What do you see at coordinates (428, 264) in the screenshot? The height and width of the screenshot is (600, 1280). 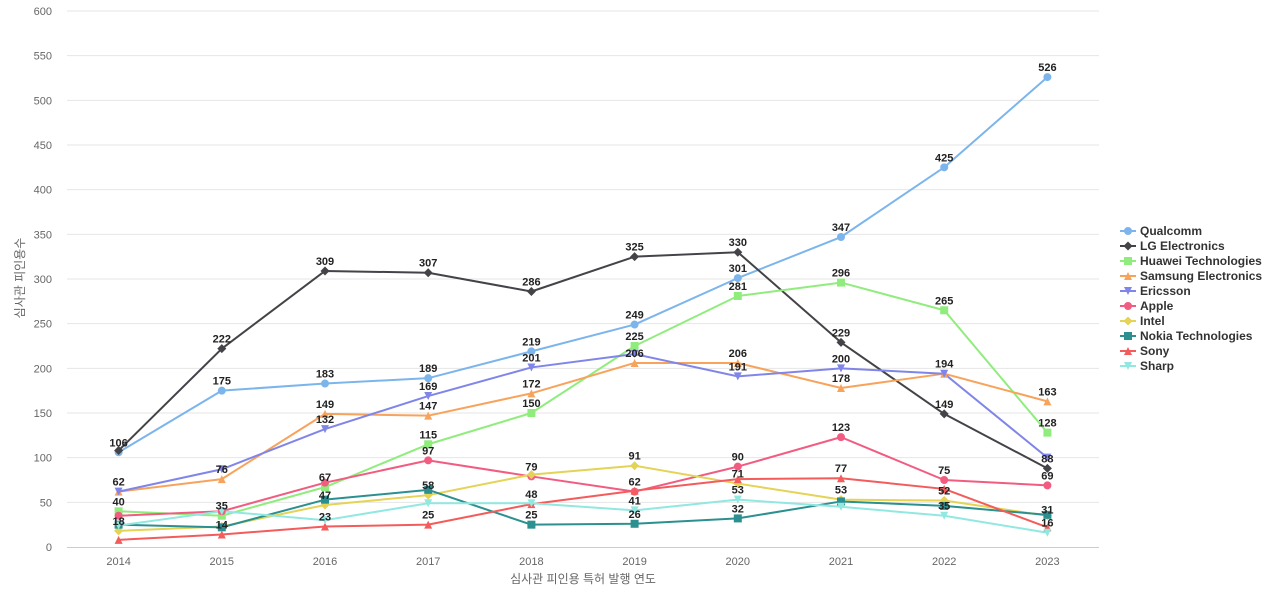 I see `data-label: 307` at bounding box center [428, 264].